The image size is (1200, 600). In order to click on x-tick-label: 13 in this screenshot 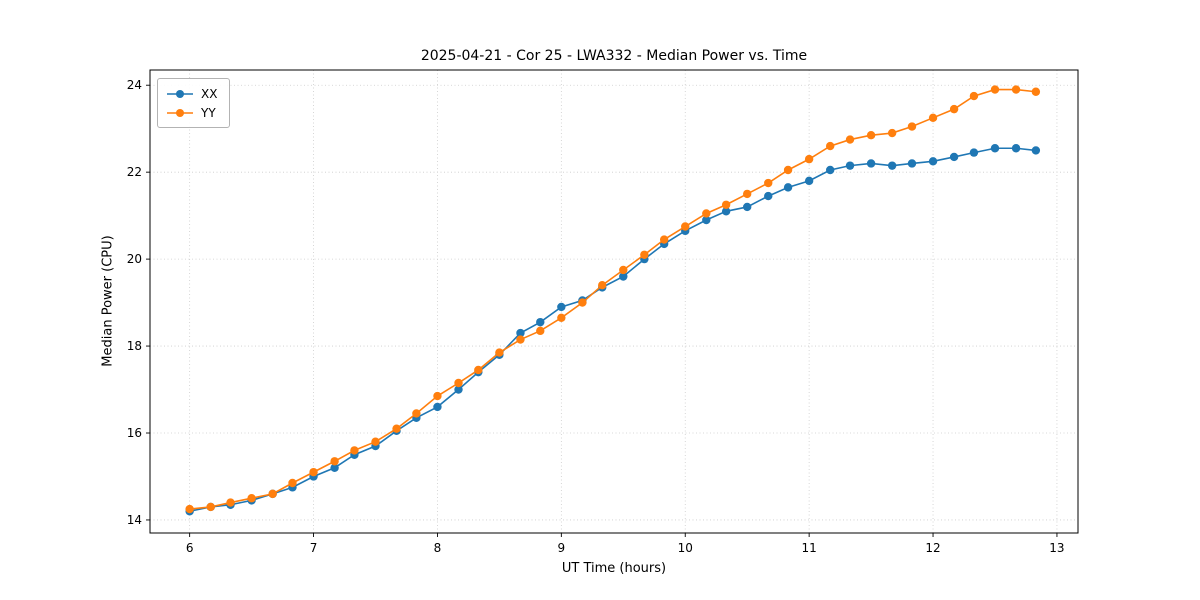, I will do `click(1056, 548)`.